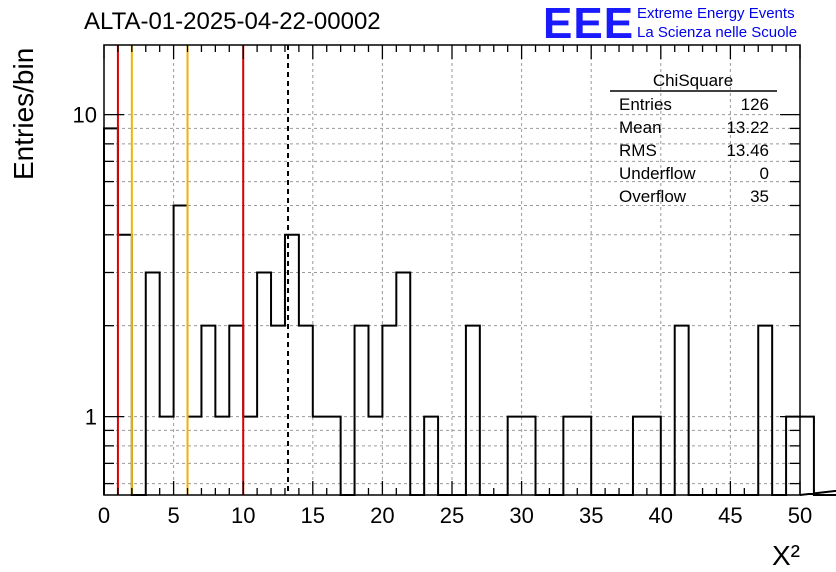 This screenshot has width=836, height=572. Describe the element at coordinates (638, 150) in the screenshot. I see `stats-row-label: RMS` at that location.